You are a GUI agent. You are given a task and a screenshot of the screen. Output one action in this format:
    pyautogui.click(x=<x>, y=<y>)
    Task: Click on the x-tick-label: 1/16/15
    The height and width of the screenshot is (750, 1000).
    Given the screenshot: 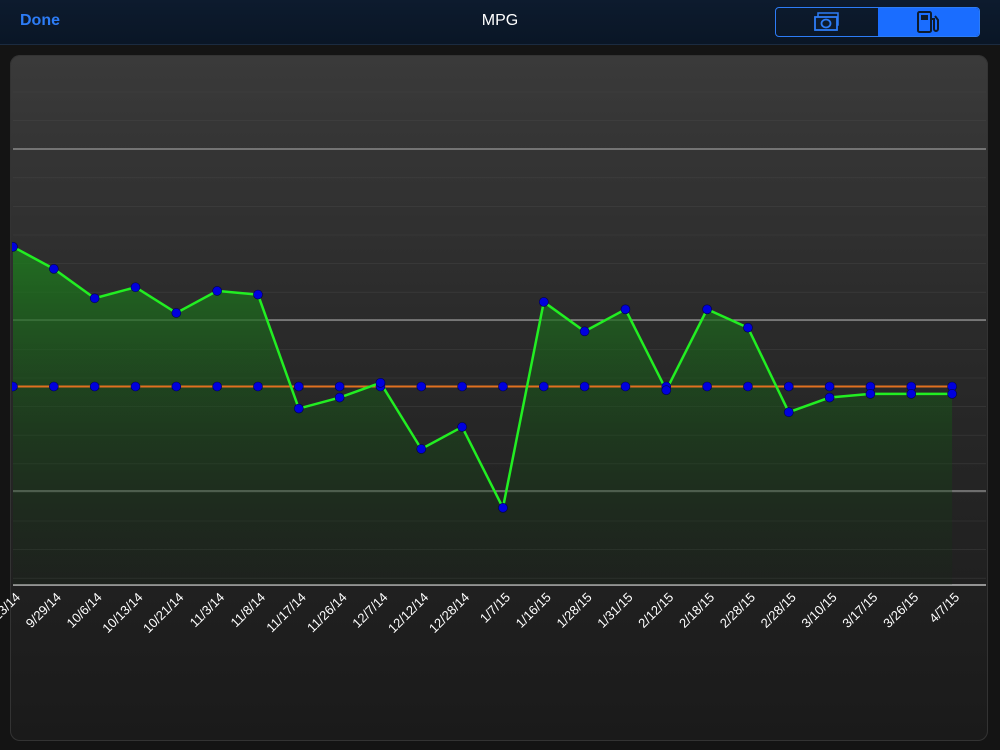 What is the action you would take?
    pyautogui.click(x=533, y=610)
    